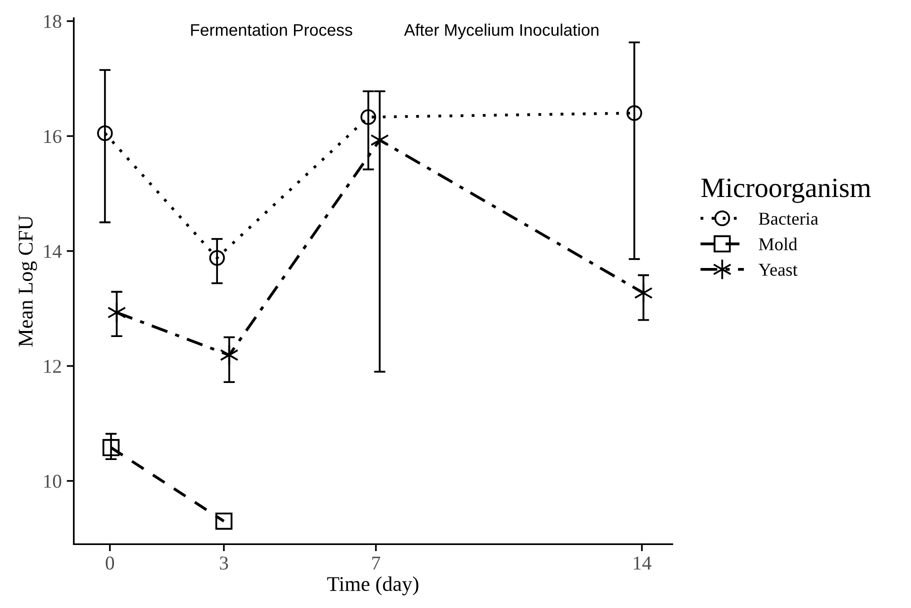 The height and width of the screenshot is (608, 911). I want to click on x-axis-title: Time (day), so click(372, 586).